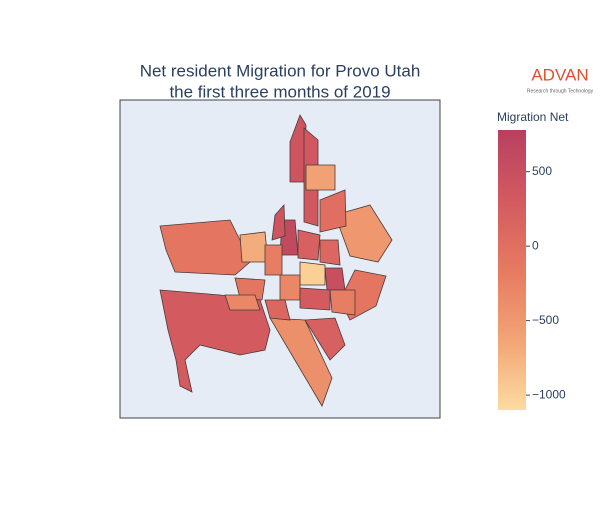 The height and width of the screenshot is (505, 600). Describe the element at coordinates (280, 70) in the screenshot. I see `title-line: Net resident Migration for Provo Utah` at that location.